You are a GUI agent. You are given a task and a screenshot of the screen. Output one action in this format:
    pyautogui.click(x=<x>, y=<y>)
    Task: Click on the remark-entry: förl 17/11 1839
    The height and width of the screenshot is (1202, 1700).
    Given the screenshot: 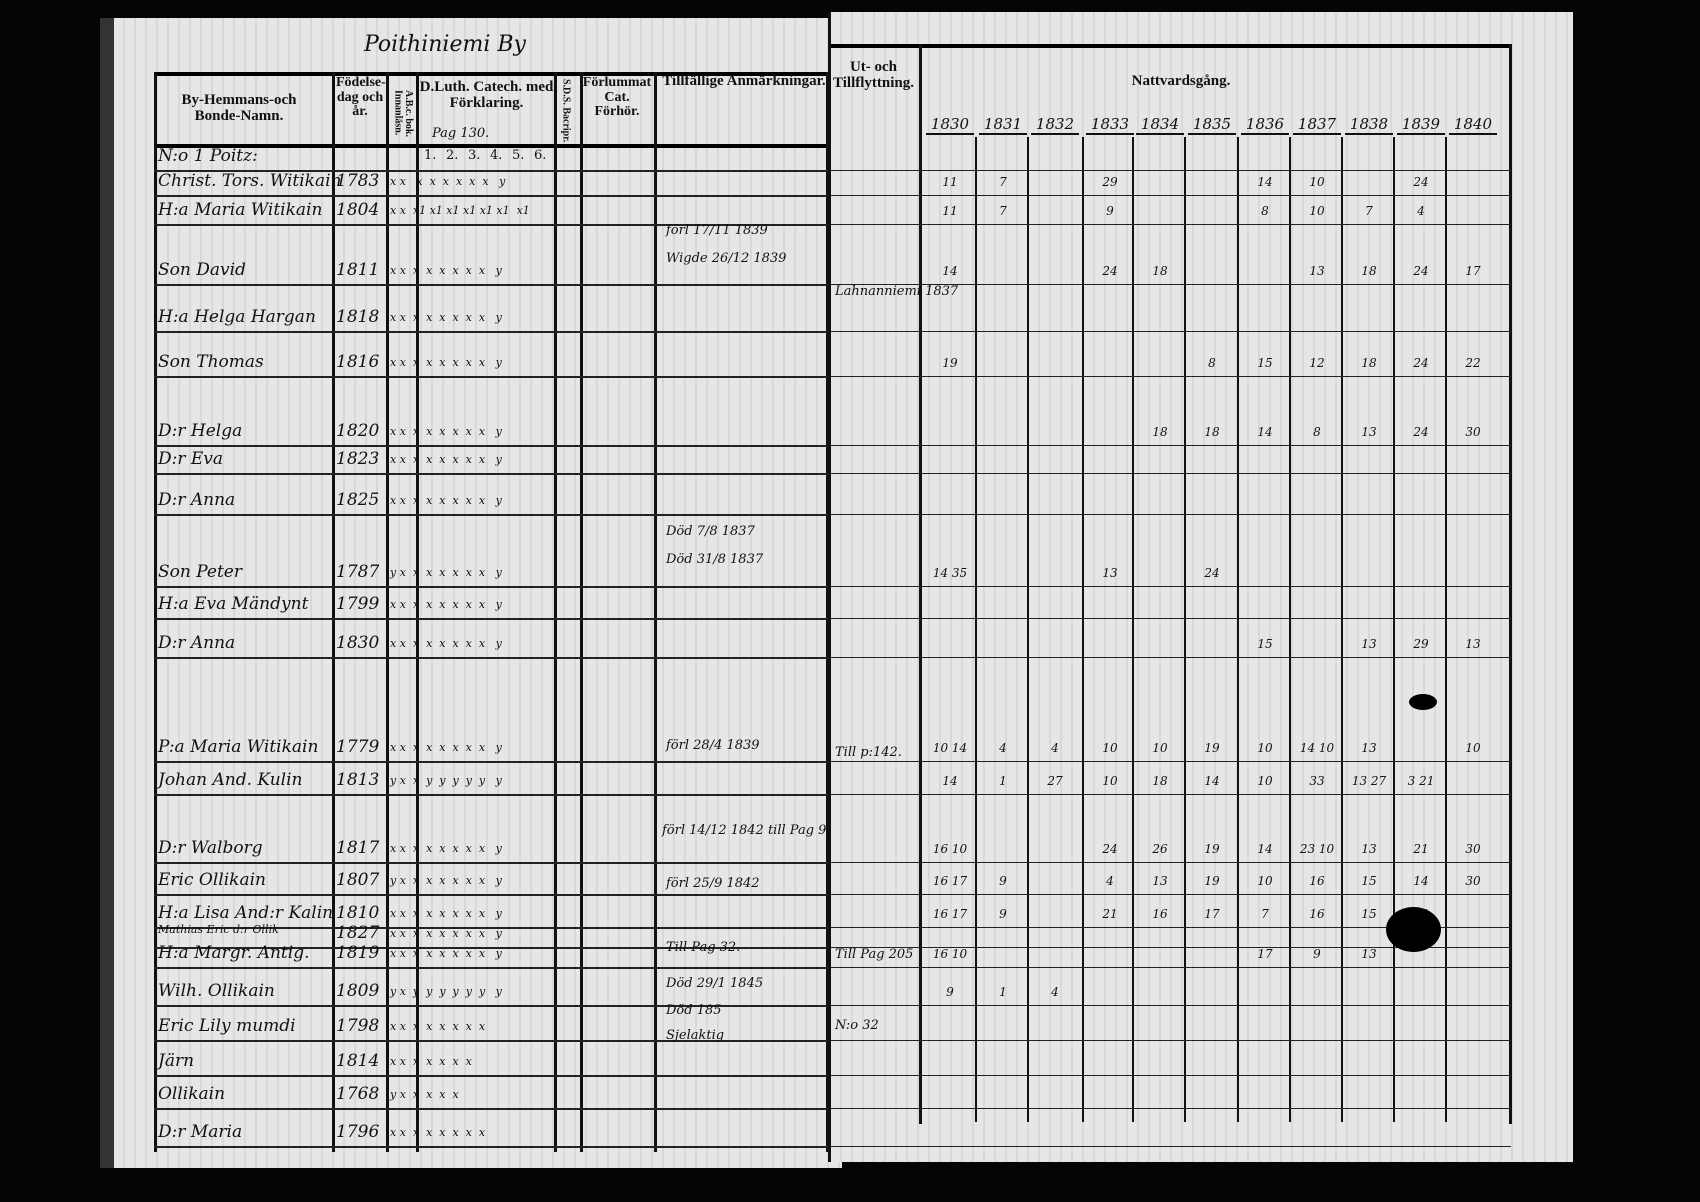 What is the action you would take?
    pyautogui.click(x=717, y=230)
    